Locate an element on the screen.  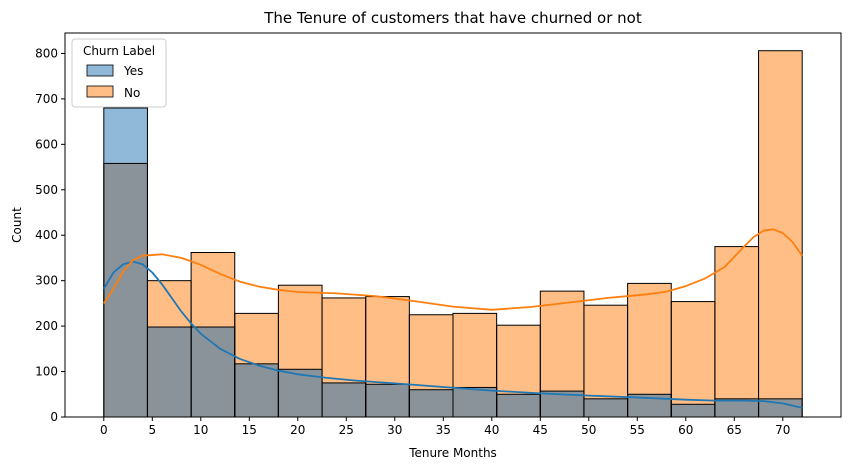
y-tick-label: 800 is located at coordinates (46, 53).